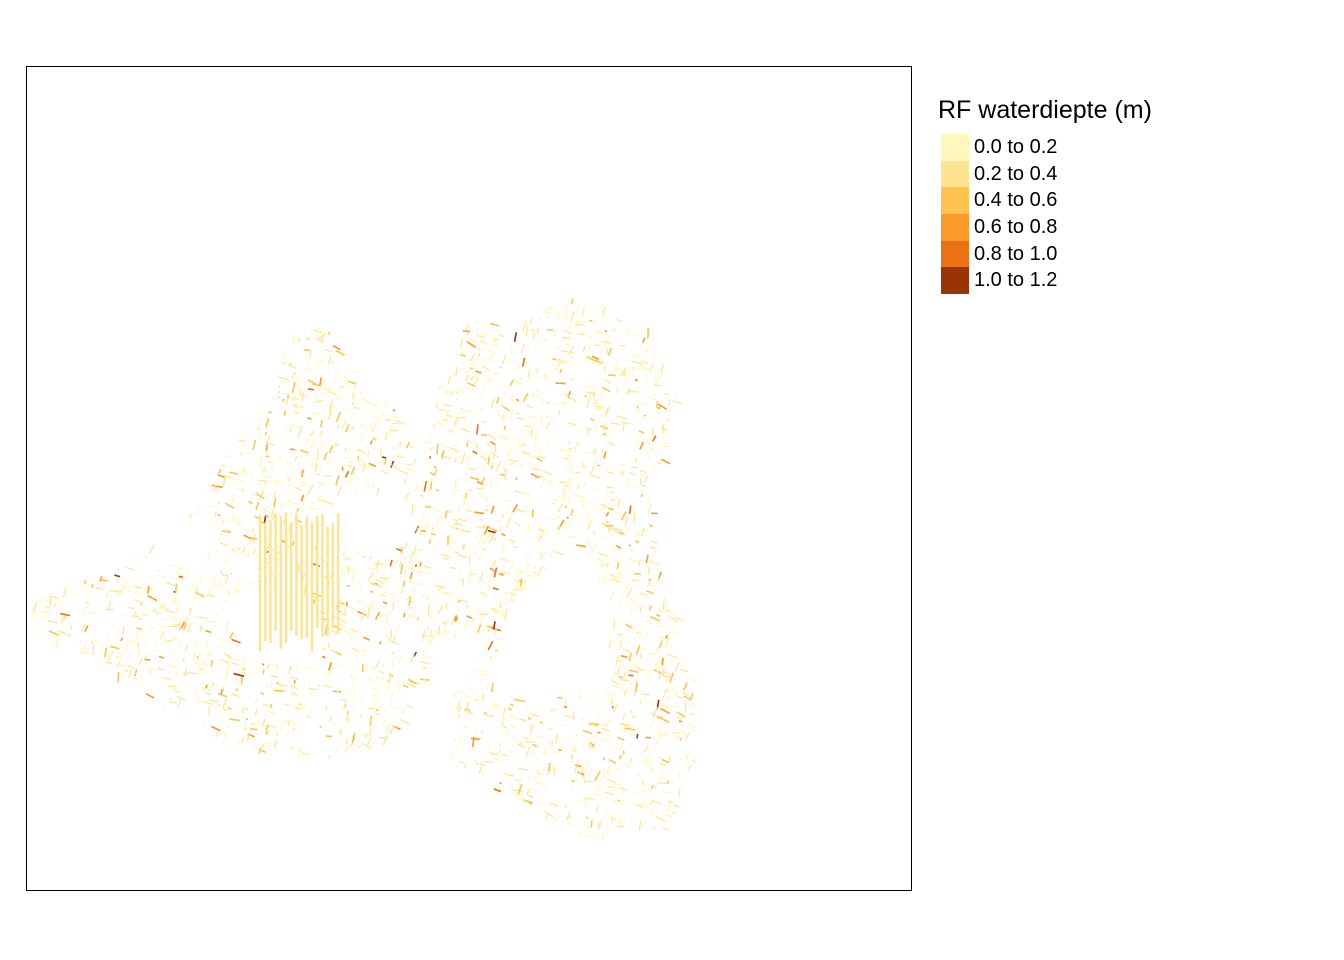  I want to click on legend-item: 0.8 to 1.0, so click(1128, 254).